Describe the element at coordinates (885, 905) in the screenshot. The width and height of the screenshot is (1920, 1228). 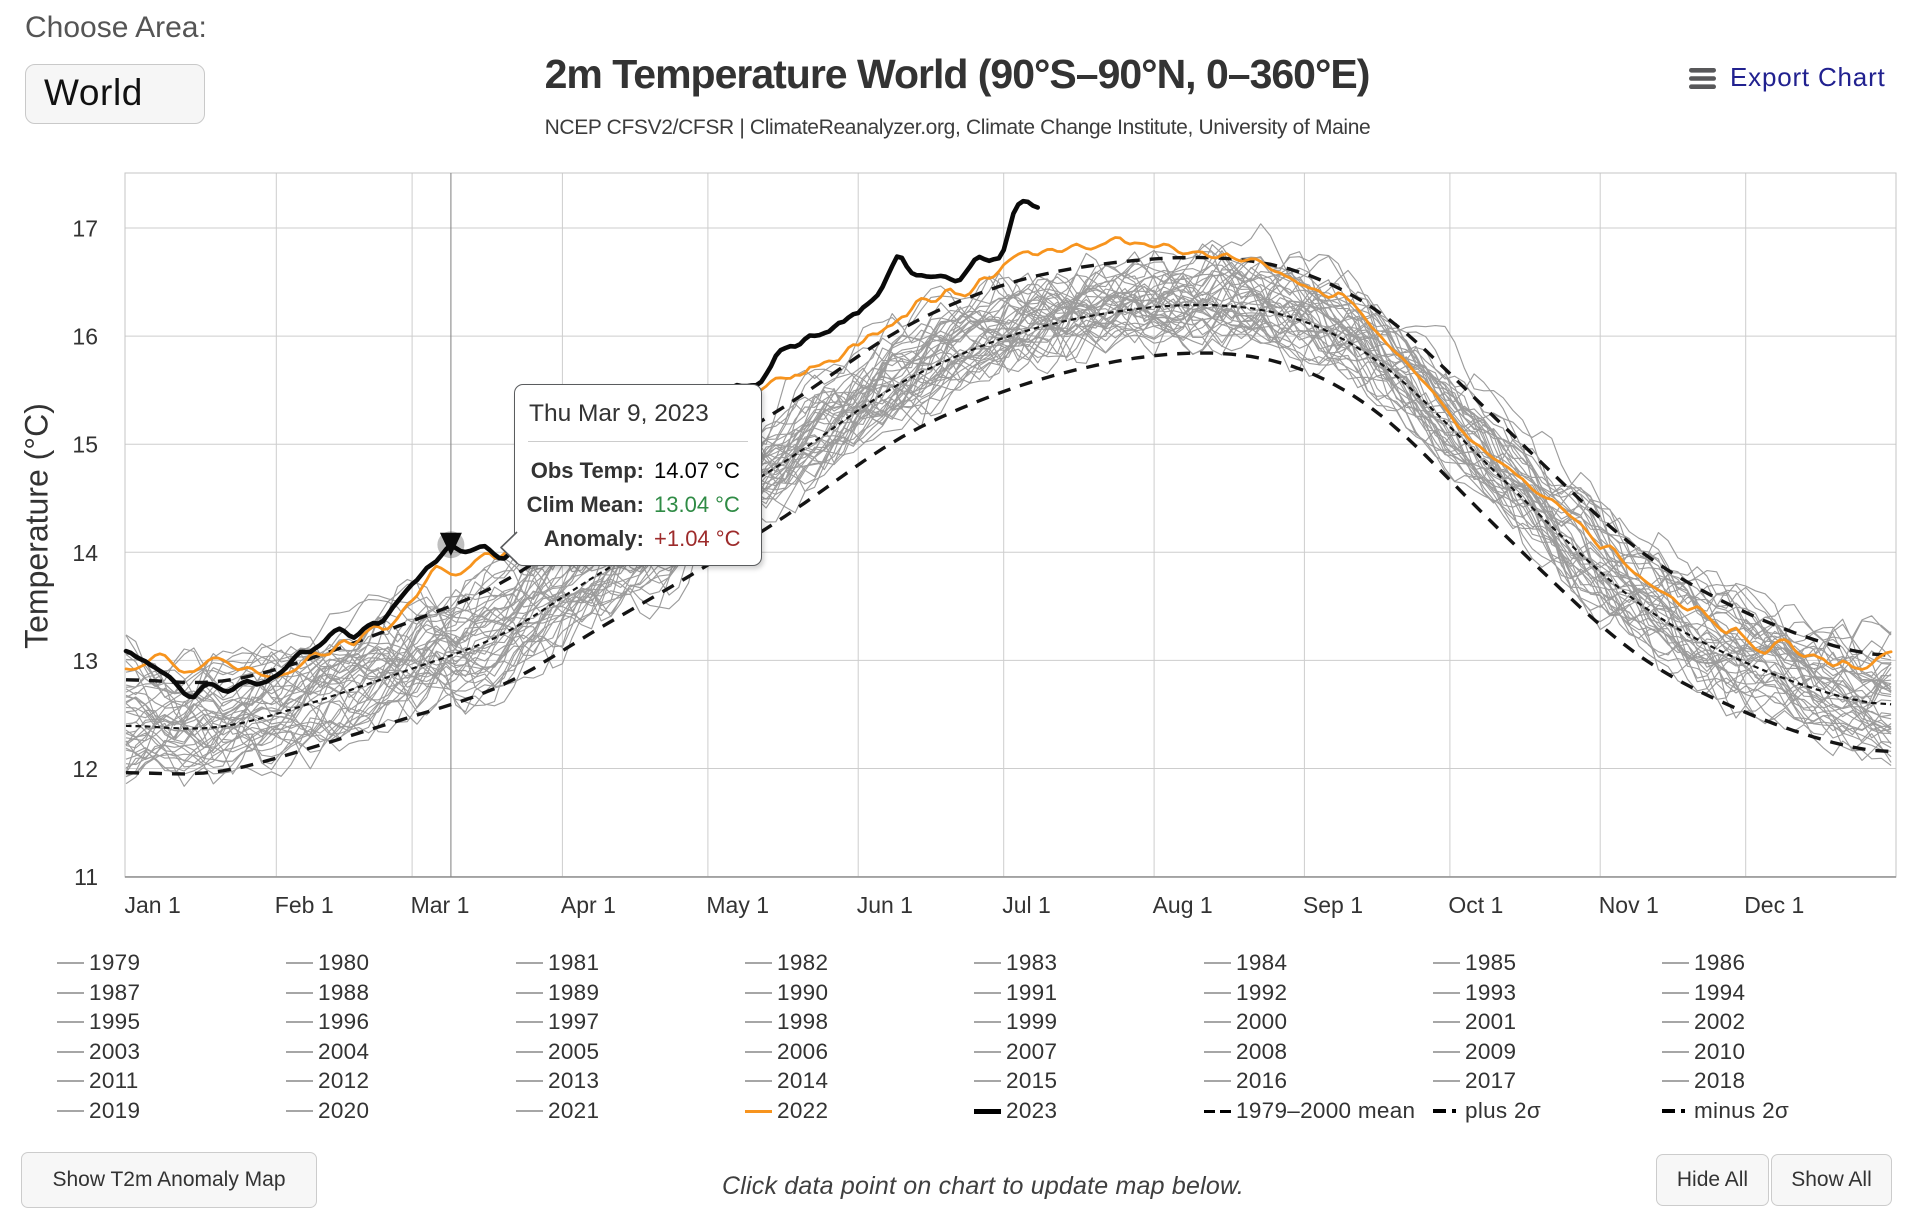
I see `svg-text: Jun 1` at that location.